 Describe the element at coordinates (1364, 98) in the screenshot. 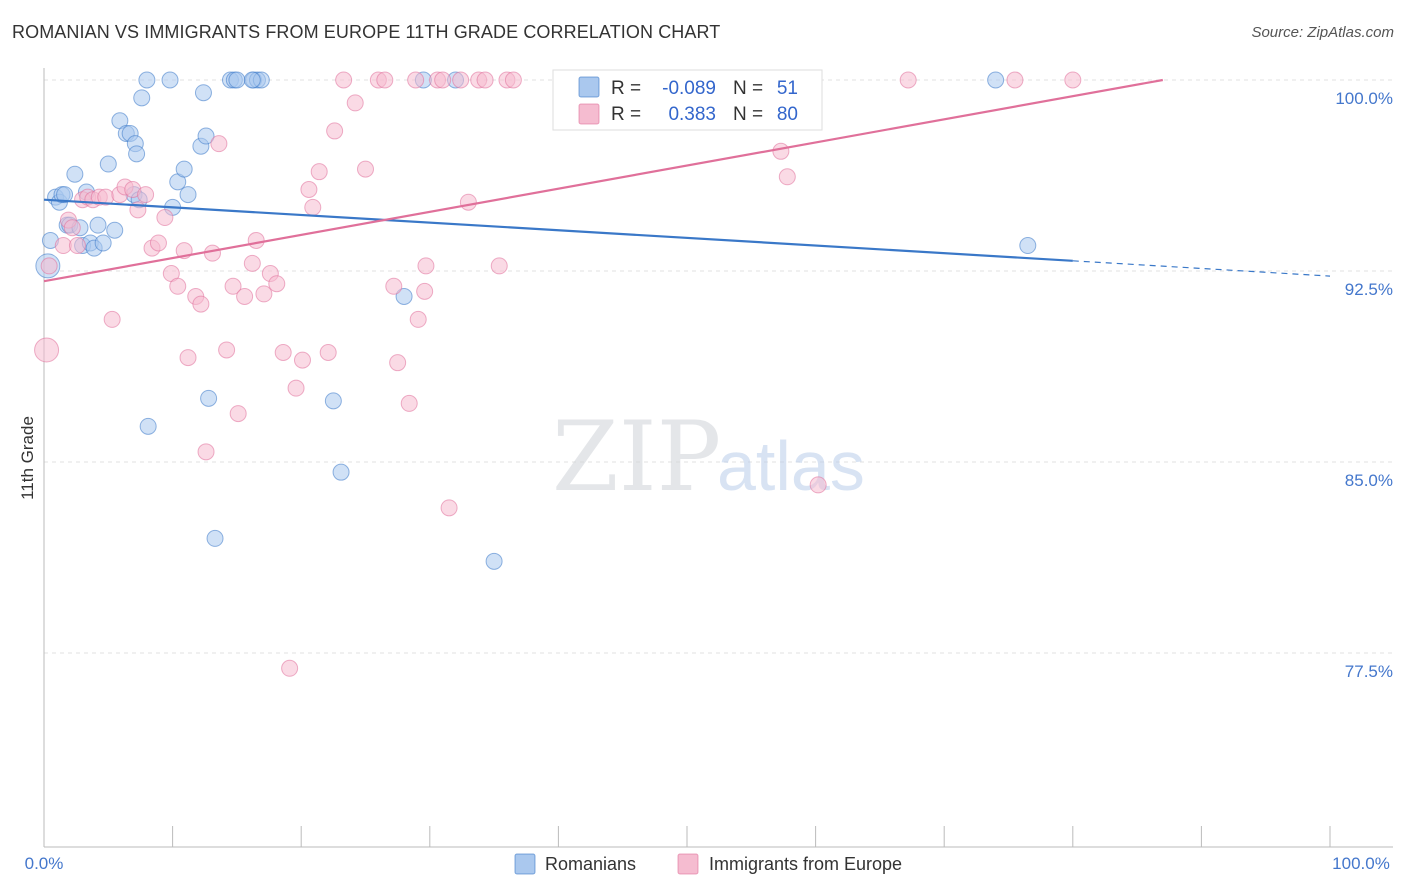

I see `y-tick-label: 100.0%` at that location.